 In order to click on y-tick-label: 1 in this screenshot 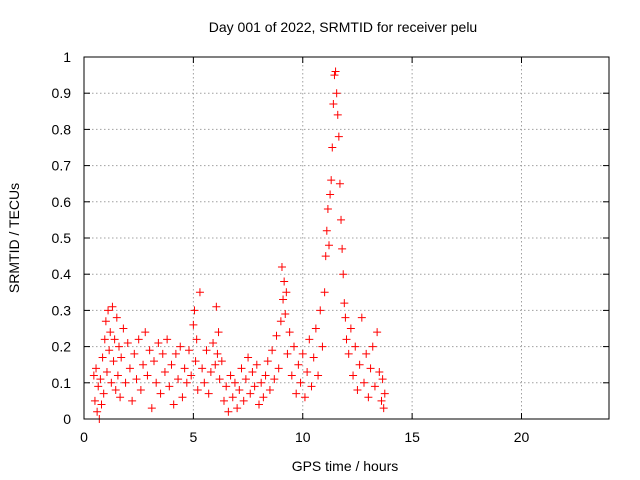, I will do `click(67, 57)`.